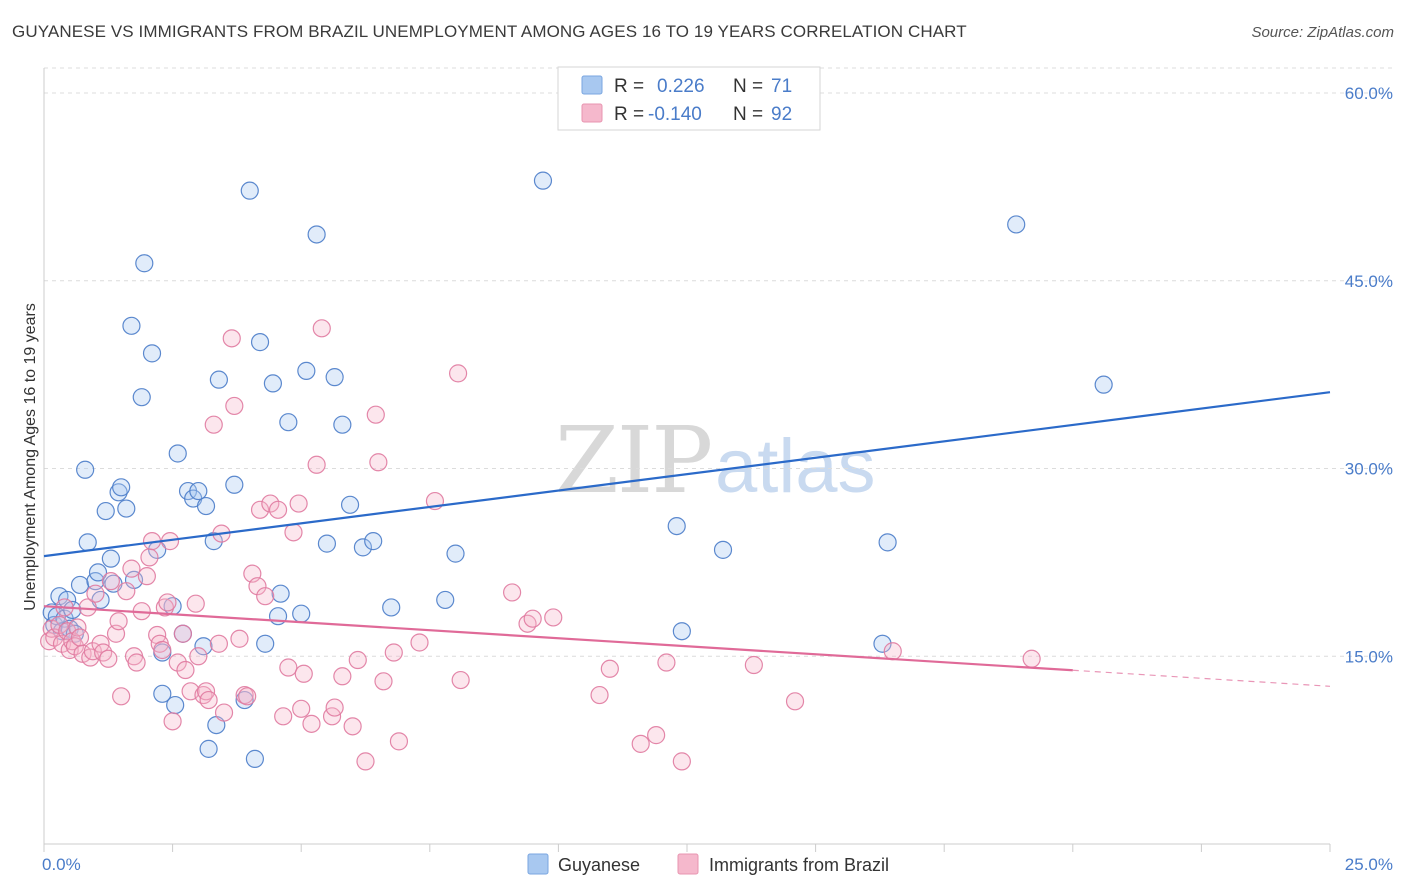  What do you see at coordinates (558, 638) in the screenshot?
I see `trend-line-brazil` at bounding box center [558, 638].